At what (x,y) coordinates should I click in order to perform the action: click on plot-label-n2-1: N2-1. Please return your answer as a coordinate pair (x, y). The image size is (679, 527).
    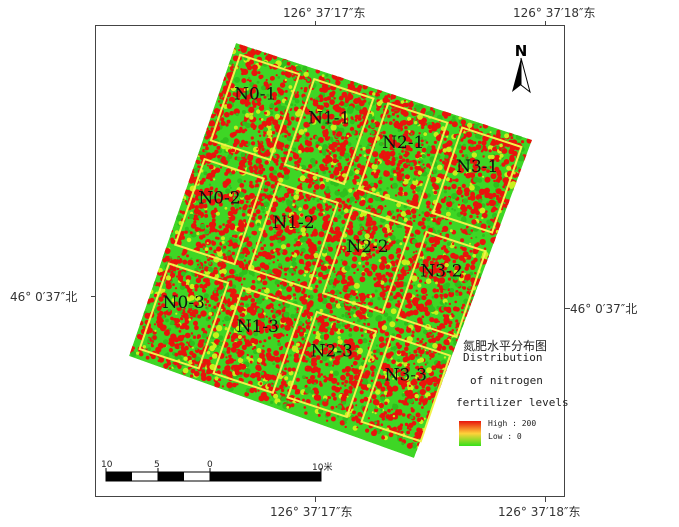
    Looking at the image, I should click on (403, 143).